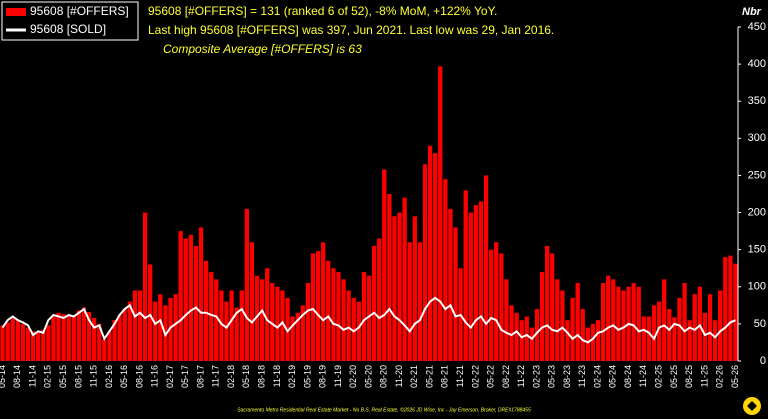 This screenshot has height=419, width=768. What do you see at coordinates (506, 376) in the screenshot?
I see `x-tick-label: 08-22` at bounding box center [506, 376].